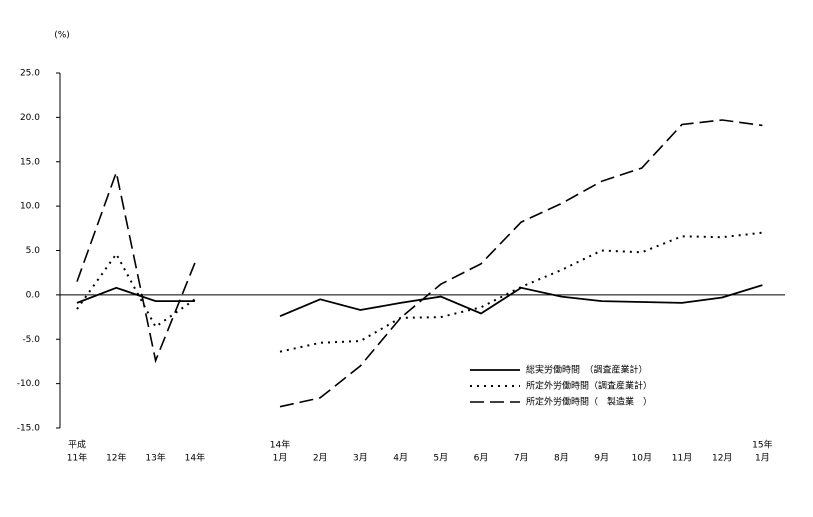  What do you see at coordinates (195, 458) in the screenshot?
I see `x-tick-label: 14年` at bounding box center [195, 458].